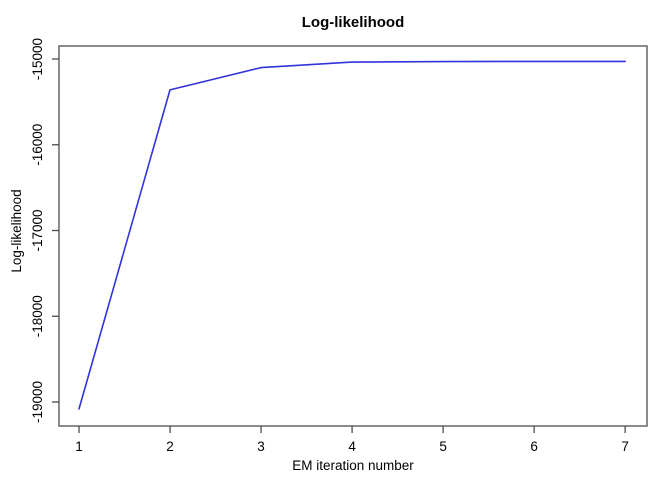  Describe the element at coordinates (625, 446) in the screenshot. I see `x-tick-label: 7` at that location.